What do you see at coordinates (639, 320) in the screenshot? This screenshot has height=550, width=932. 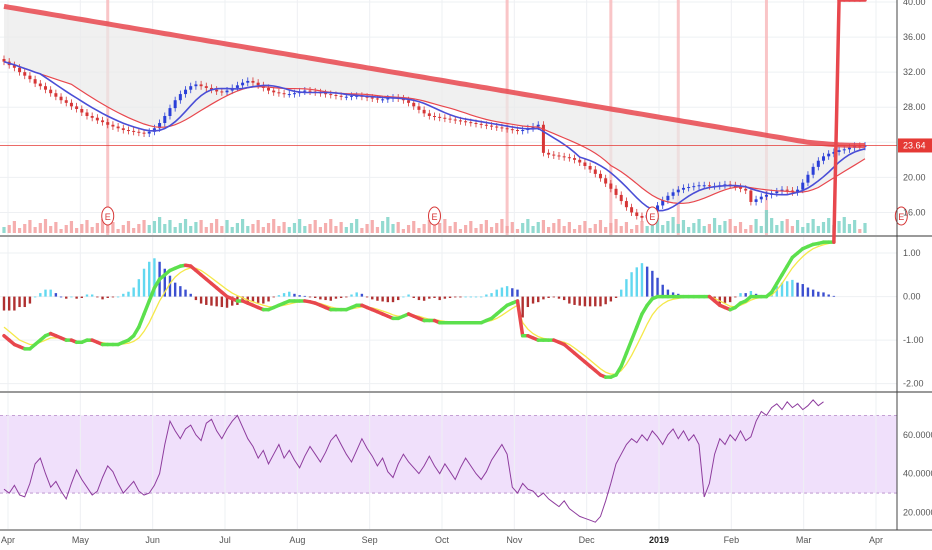 I see `macd-line-segment` at bounding box center [639, 320].